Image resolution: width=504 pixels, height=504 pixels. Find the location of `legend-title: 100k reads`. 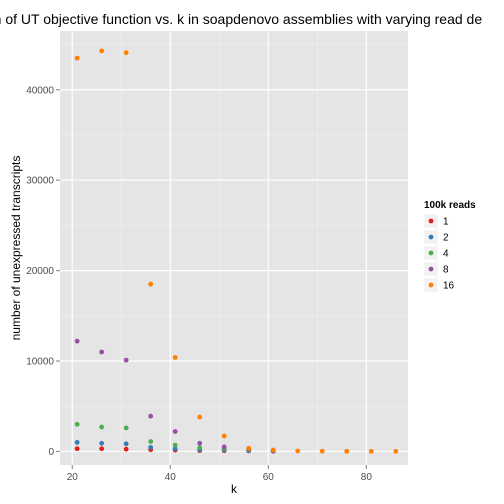

legend-title: 100k reads is located at coordinates (450, 205).